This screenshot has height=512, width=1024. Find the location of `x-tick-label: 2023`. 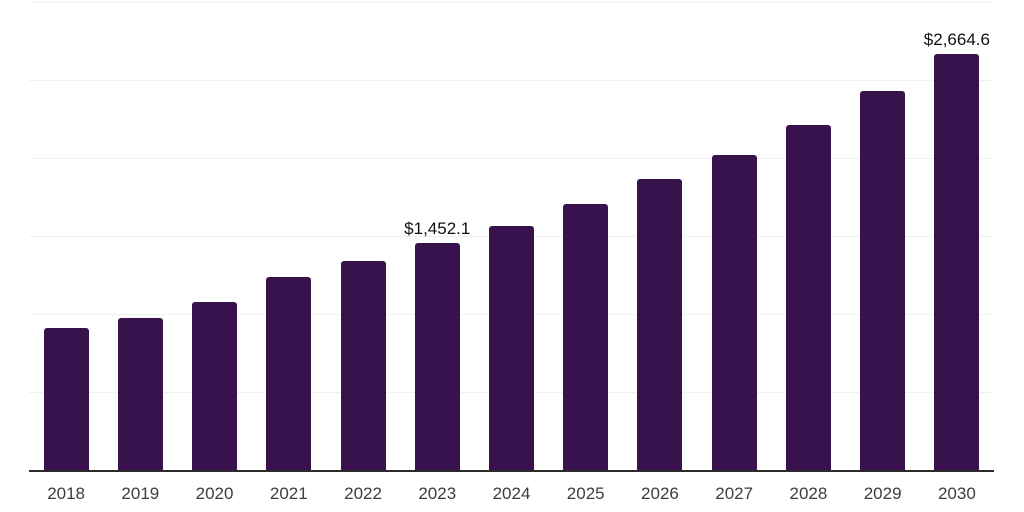

x-tick-label: 2023 is located at coordinates (437, 493).